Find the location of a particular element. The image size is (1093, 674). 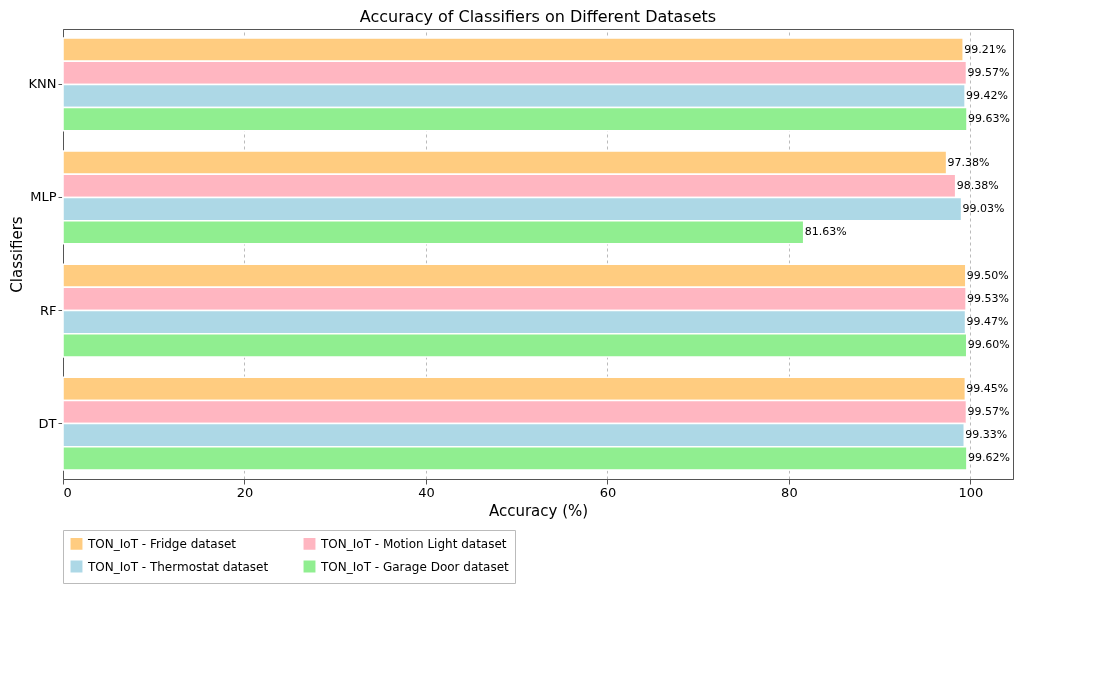

data-label: 99.62% is located at coordinates (988, 458).